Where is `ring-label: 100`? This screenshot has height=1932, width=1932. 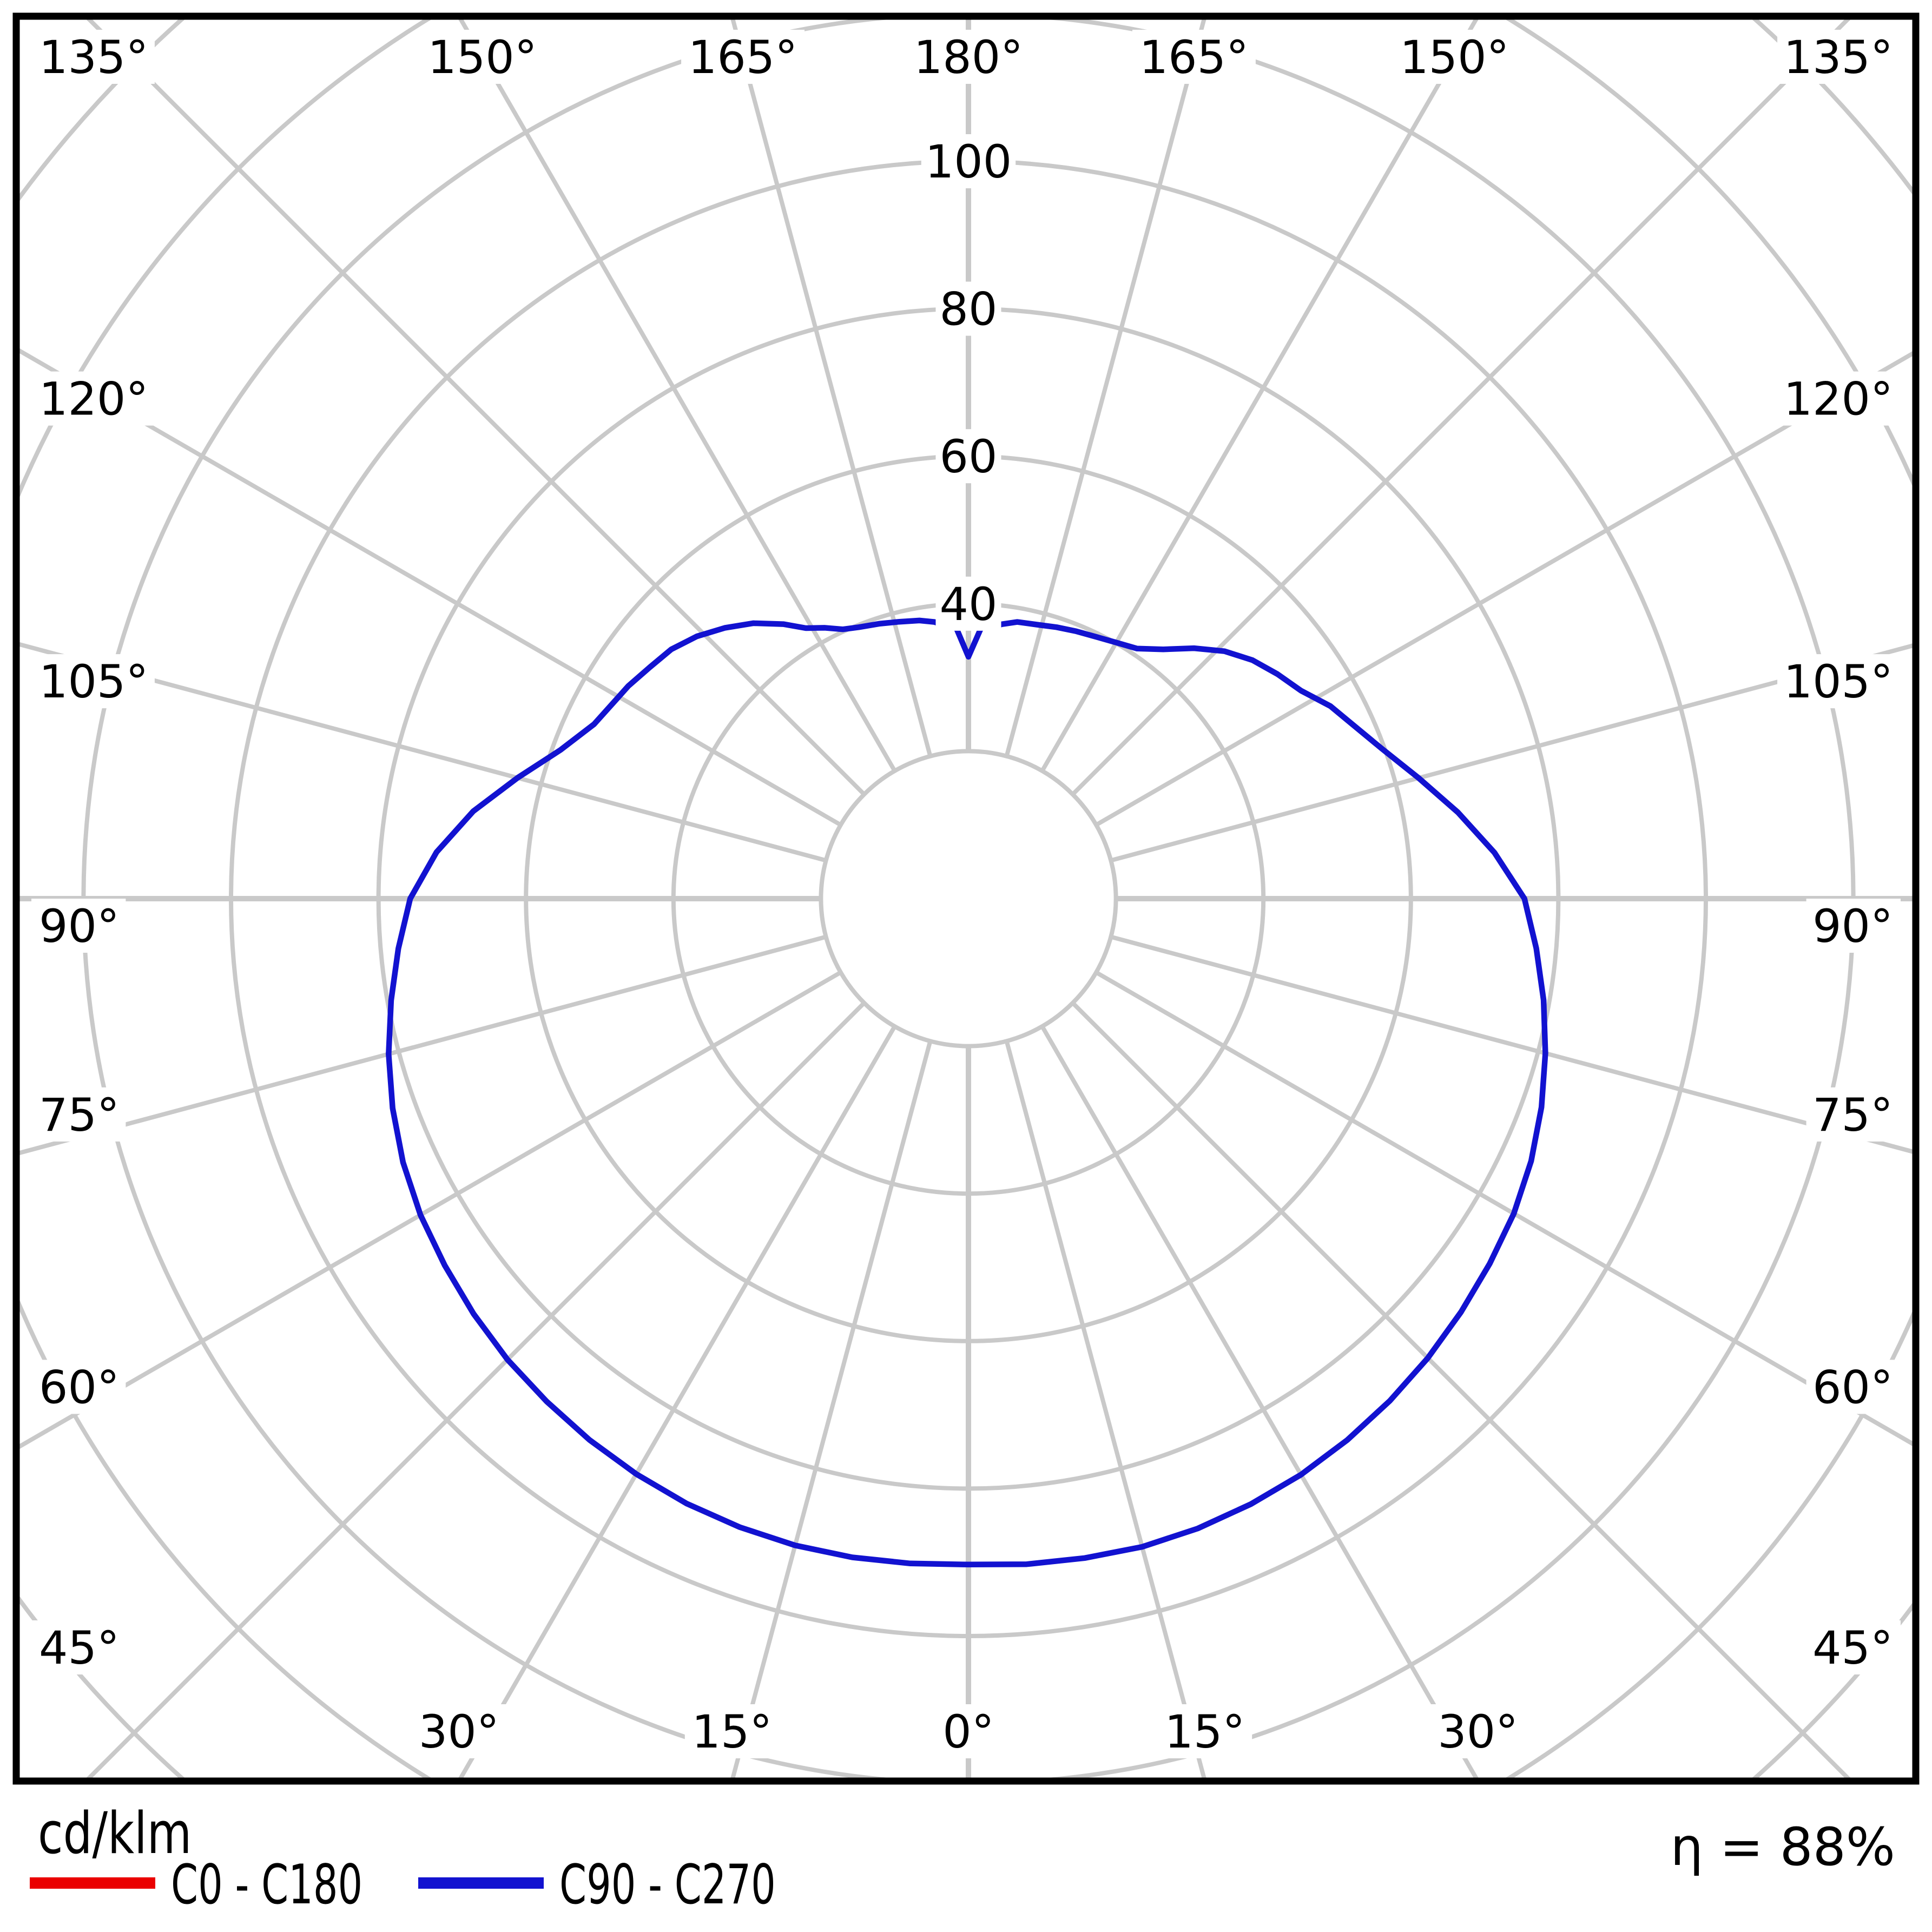
ring-label: 100 is located at coordinates (968, 161).